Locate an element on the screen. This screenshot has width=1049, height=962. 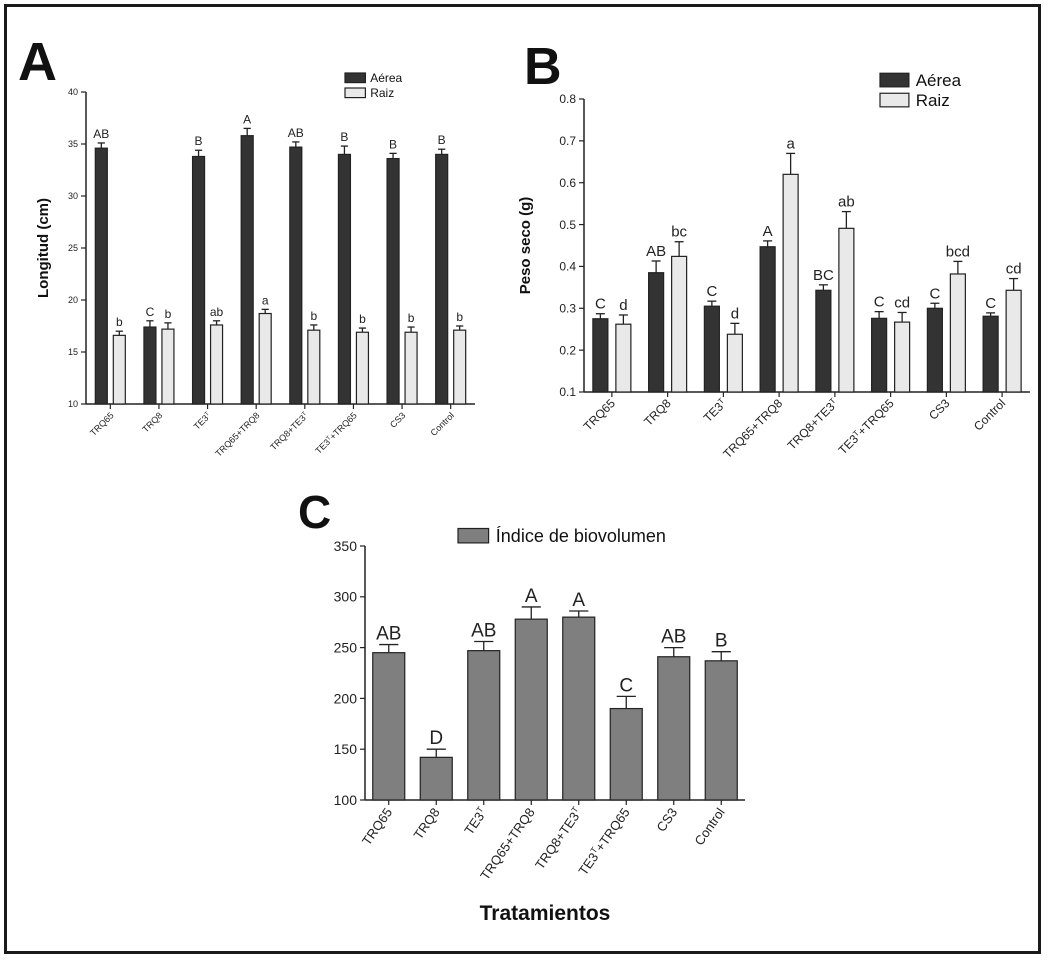
x-tick-label-base: TE3 is located at coordinates (588, 864).